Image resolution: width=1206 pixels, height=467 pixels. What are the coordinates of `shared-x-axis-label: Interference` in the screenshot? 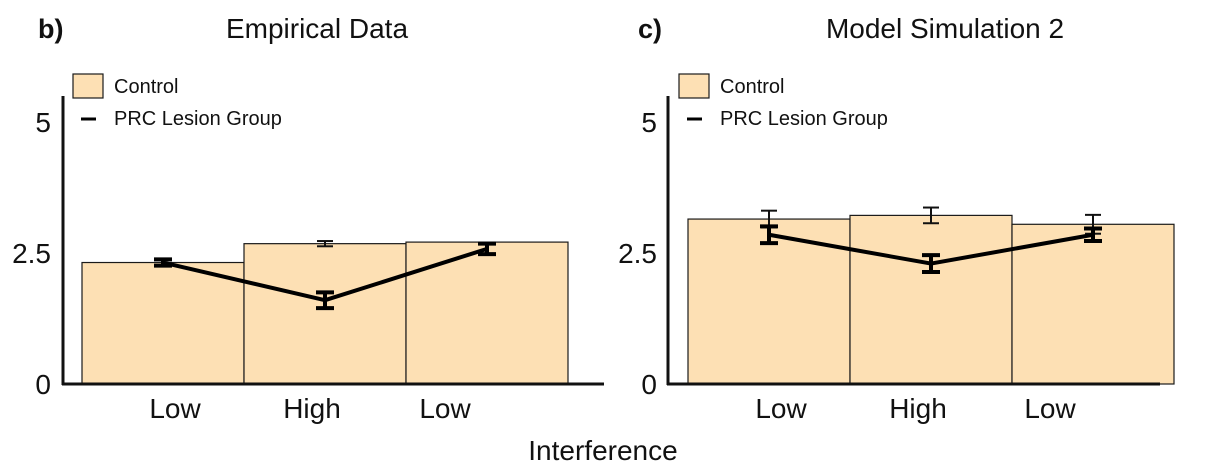 It's located at (602, 450).